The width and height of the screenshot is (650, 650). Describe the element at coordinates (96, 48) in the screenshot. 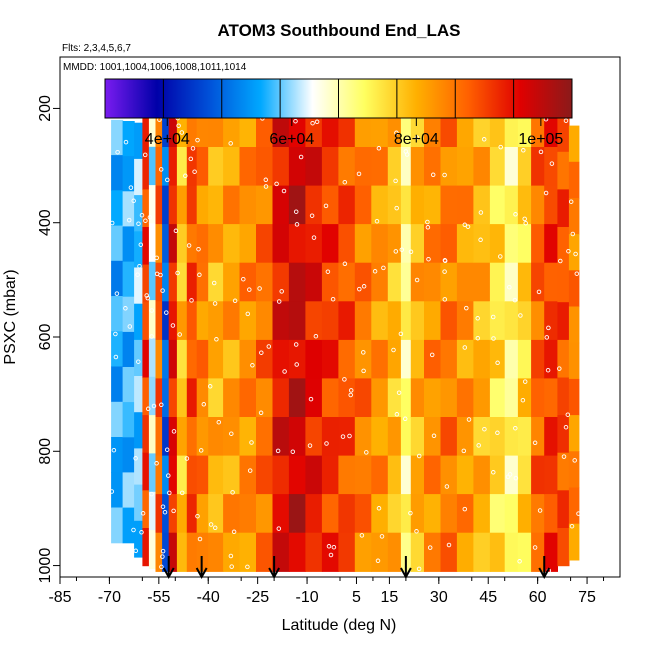

I see `flights-label: Flts: 2,3,4,5,6,7` at that location.